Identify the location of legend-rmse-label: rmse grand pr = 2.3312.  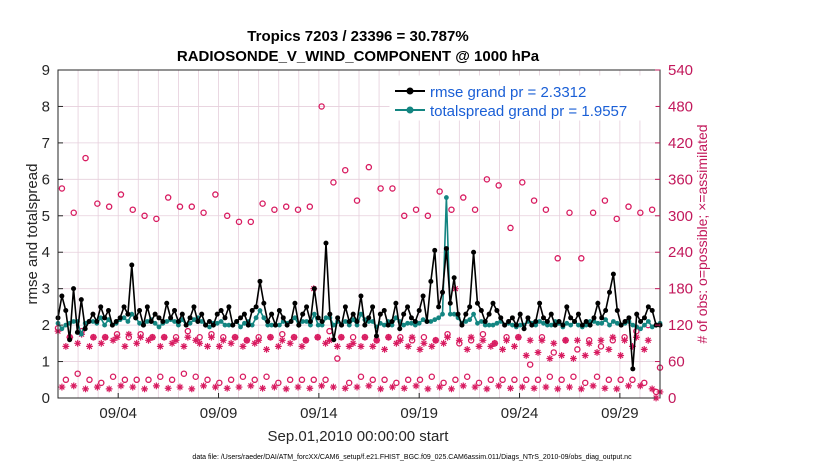
(508, 92).